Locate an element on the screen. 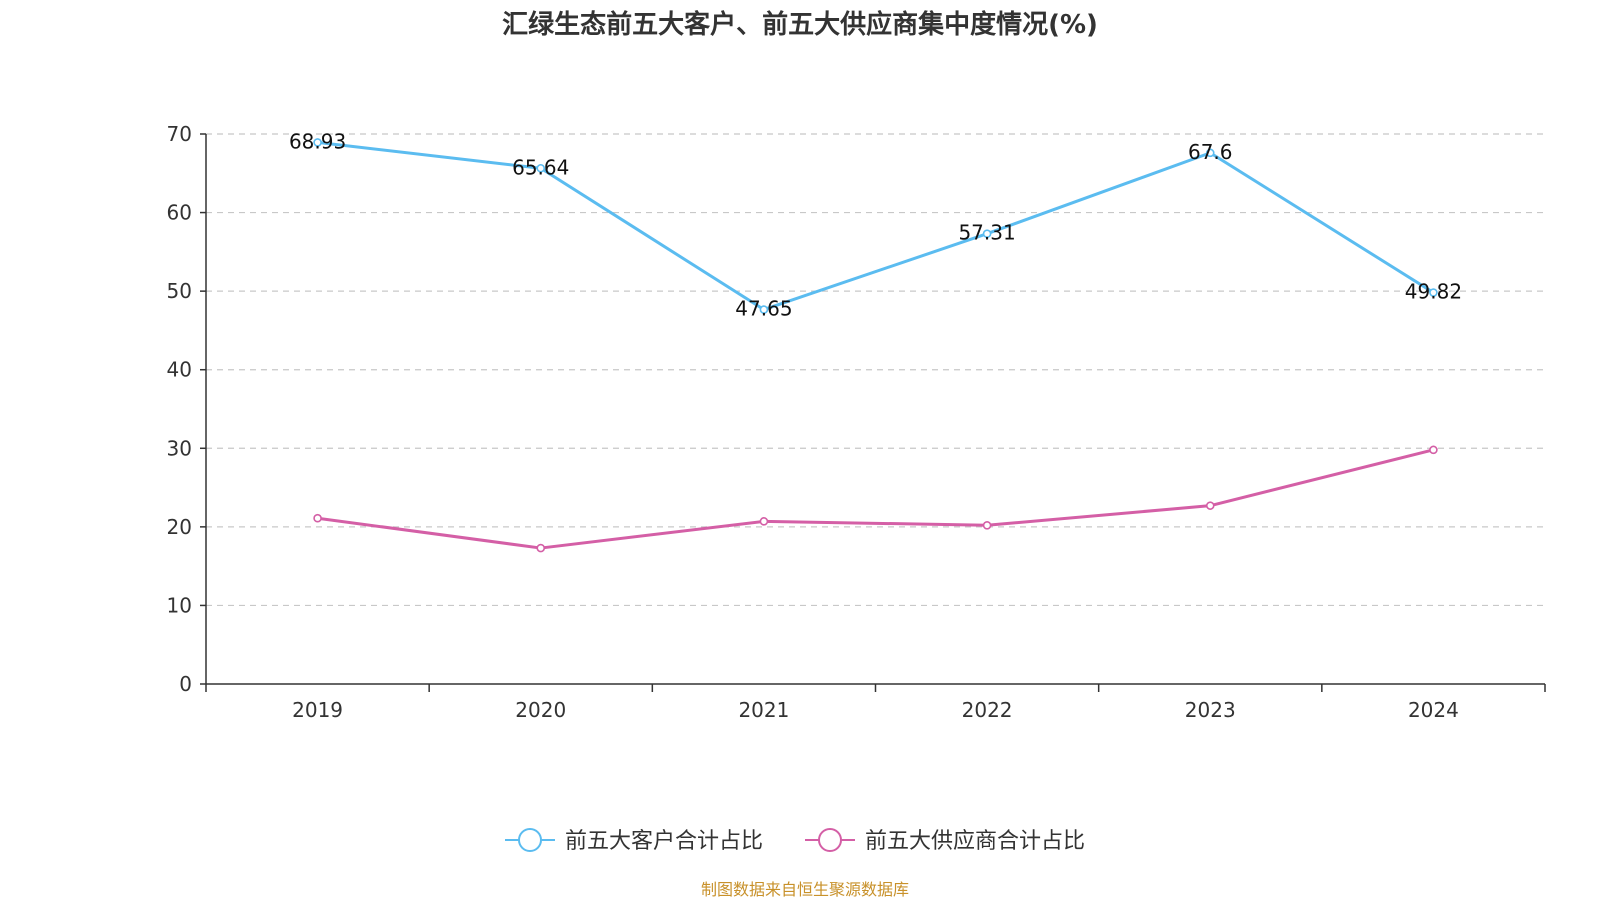 The image size is (1600, 900). source-note: 制图数据来自恒生聚源数据库 is located at coordinates (805, 889).